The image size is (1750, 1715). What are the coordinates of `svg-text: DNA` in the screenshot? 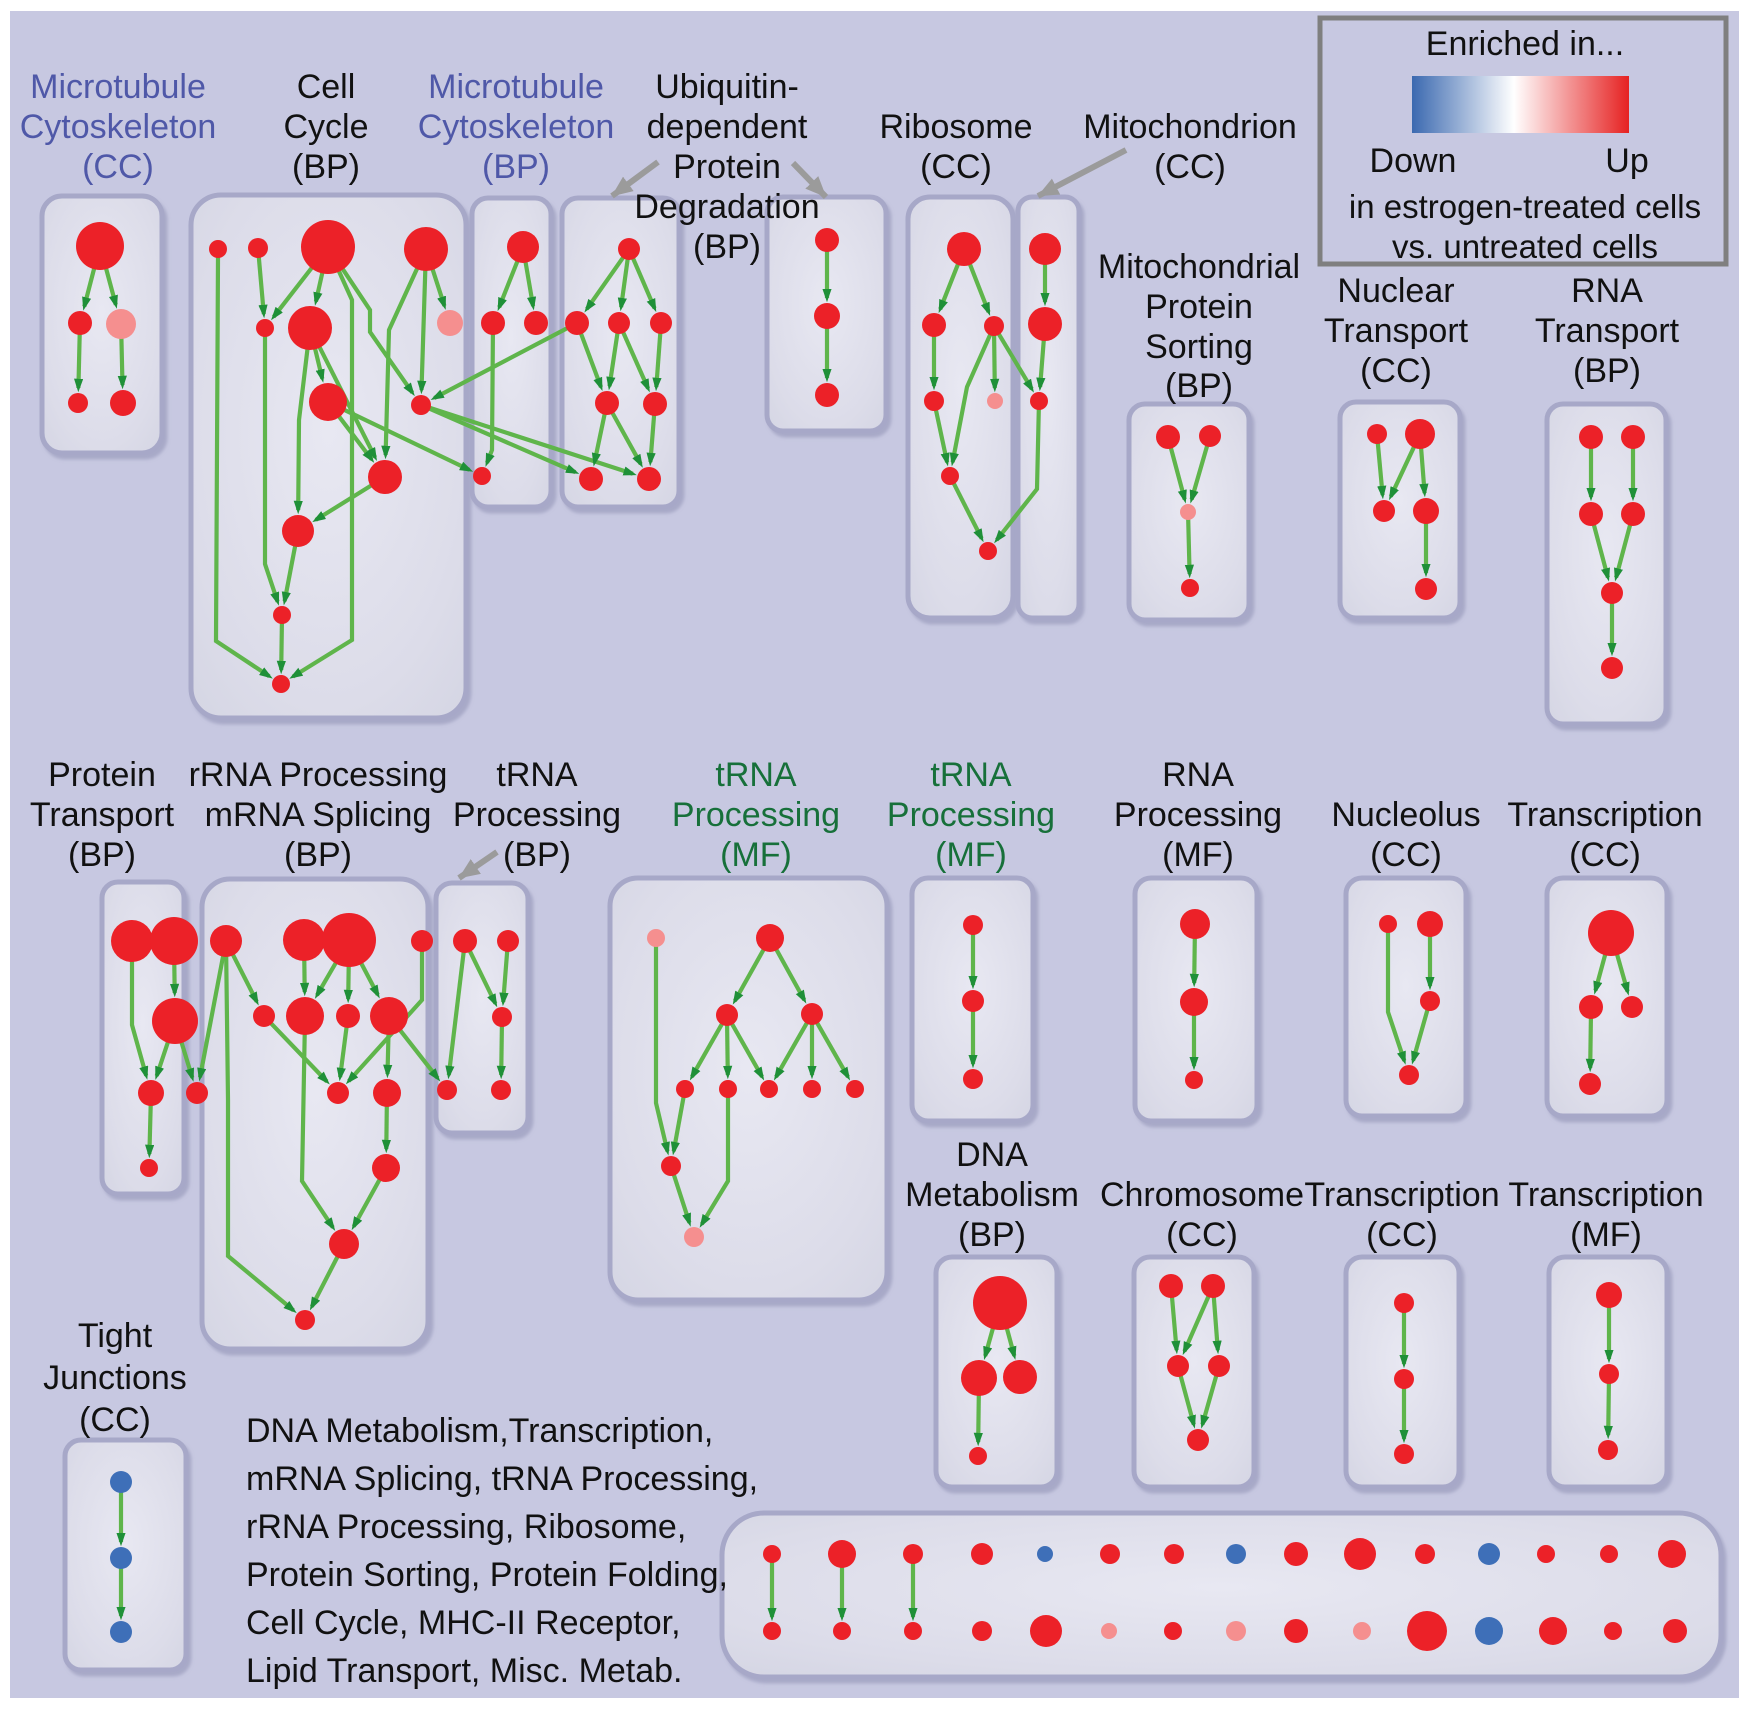 It's located at (992, 1155).